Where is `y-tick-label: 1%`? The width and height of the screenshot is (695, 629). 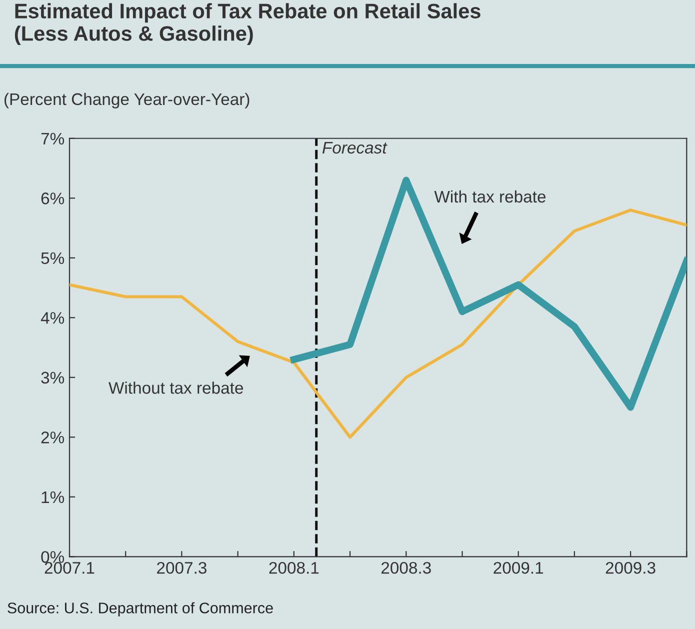
y-tick-label: 1% is located at coordinates (53, 497).